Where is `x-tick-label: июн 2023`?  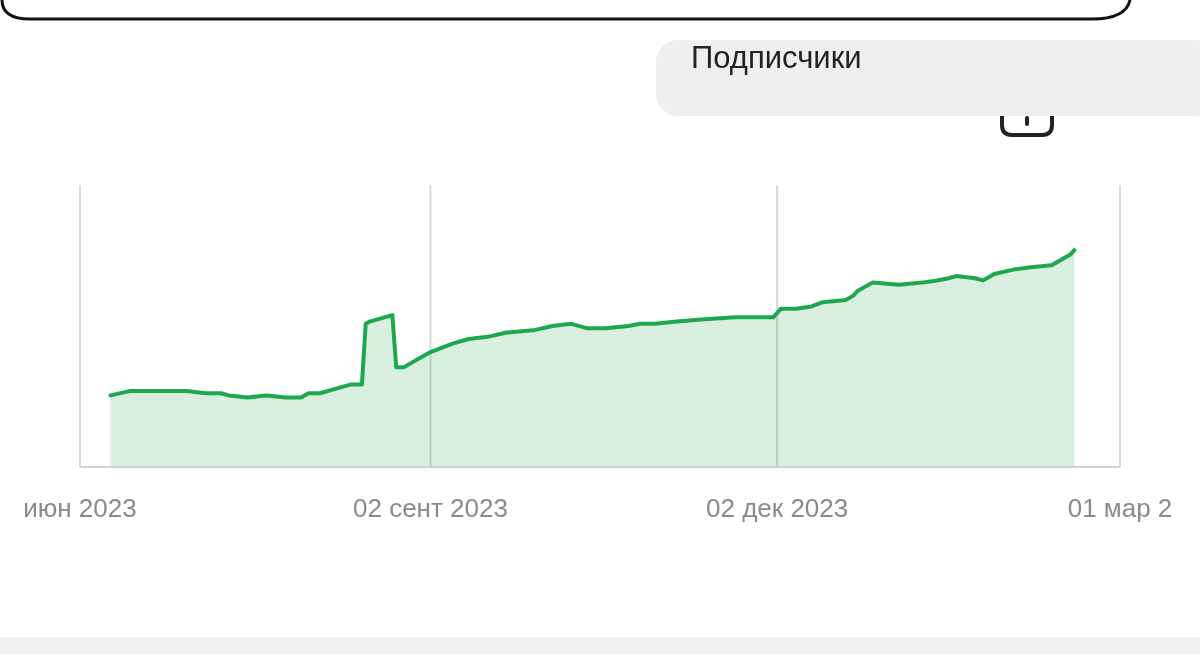 x-tick-label: июн 2023 is located at coordinates (80, 508).